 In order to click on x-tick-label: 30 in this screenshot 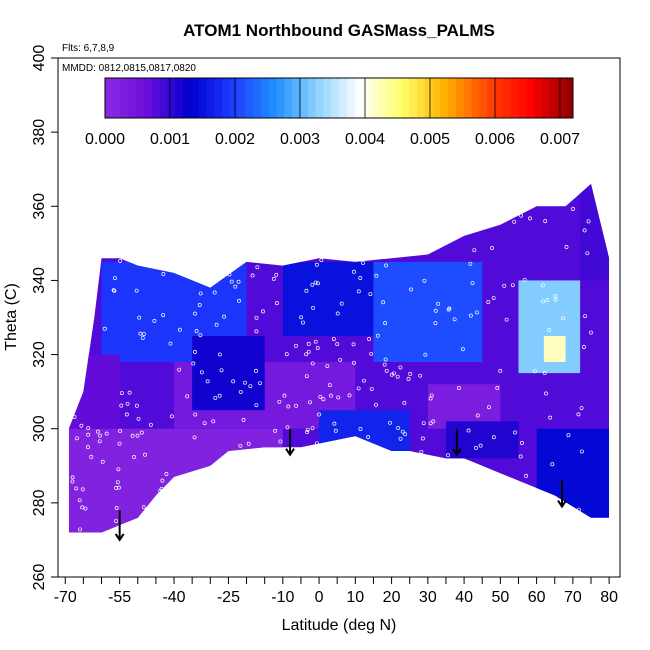, I will do `click(428, 597)`.